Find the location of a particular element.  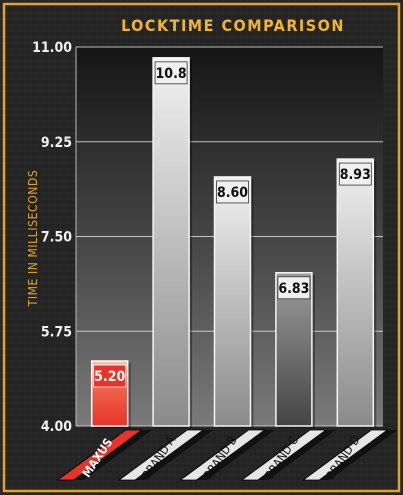

value-label: 8.93 is located at coordinates (355, 175).